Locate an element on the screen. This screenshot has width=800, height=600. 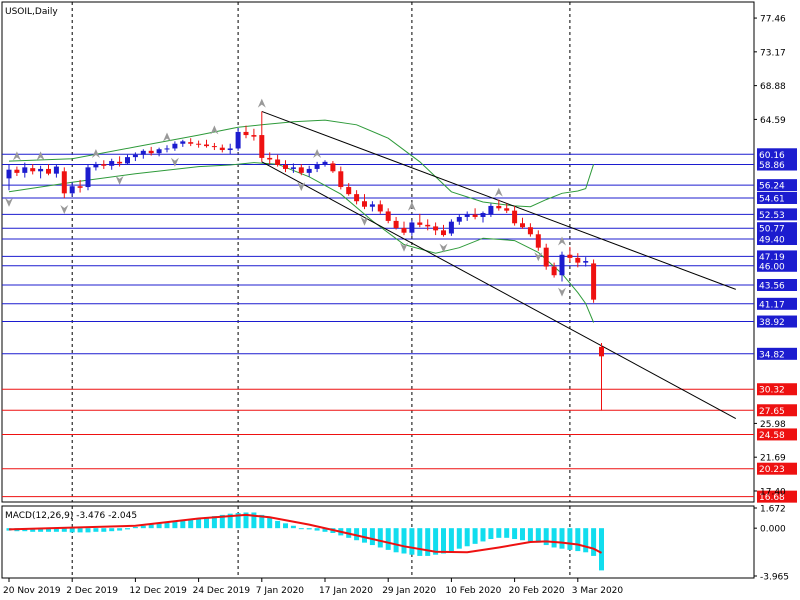
macd-tick-label: 1.672 is located at coordinates (773, 510).